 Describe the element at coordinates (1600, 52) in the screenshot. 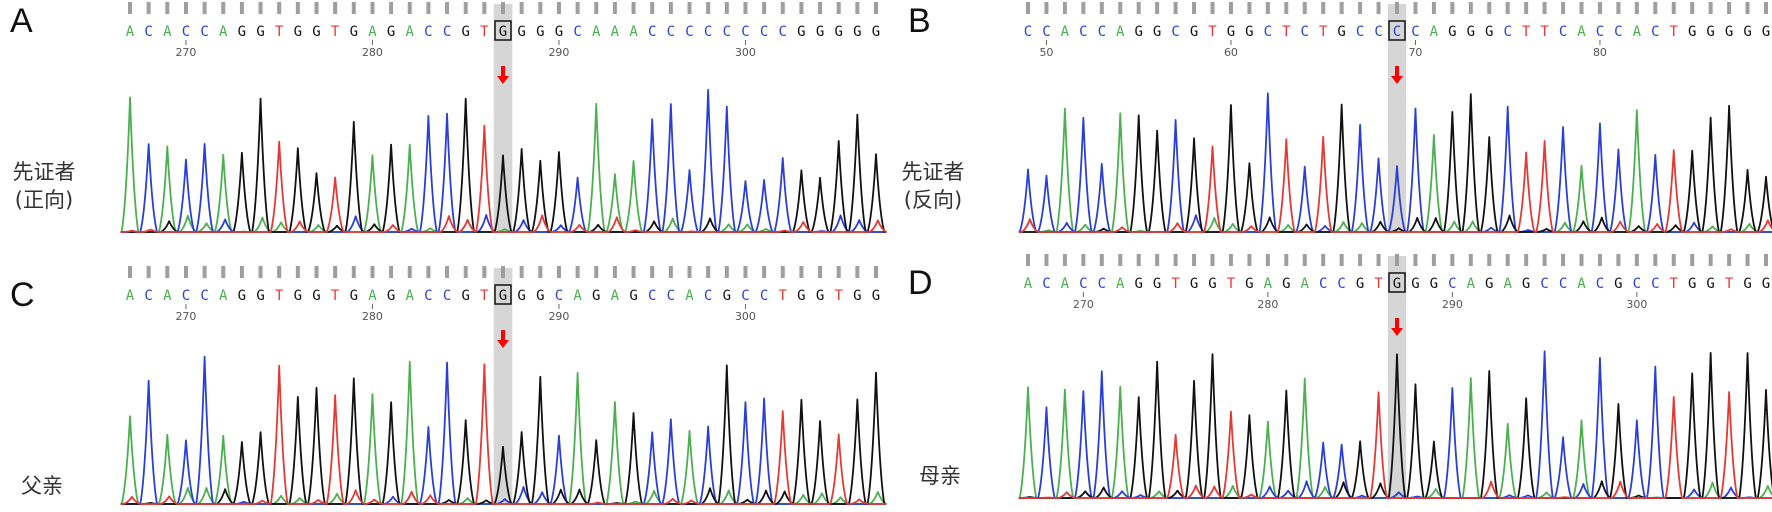

I see `ruler-label: 80` at that location.